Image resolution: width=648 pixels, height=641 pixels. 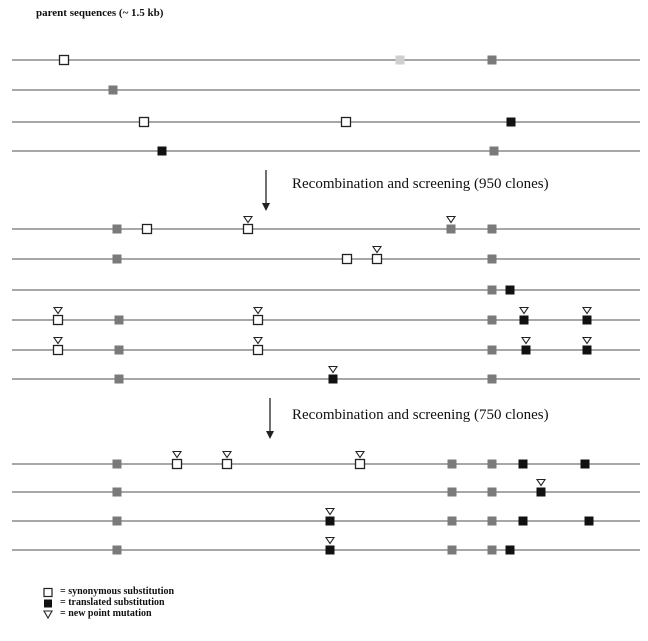 What do you see at coordinates (48, 615) in the screenshot?
I see `triangle-icon` at bounding box center [48, 615].